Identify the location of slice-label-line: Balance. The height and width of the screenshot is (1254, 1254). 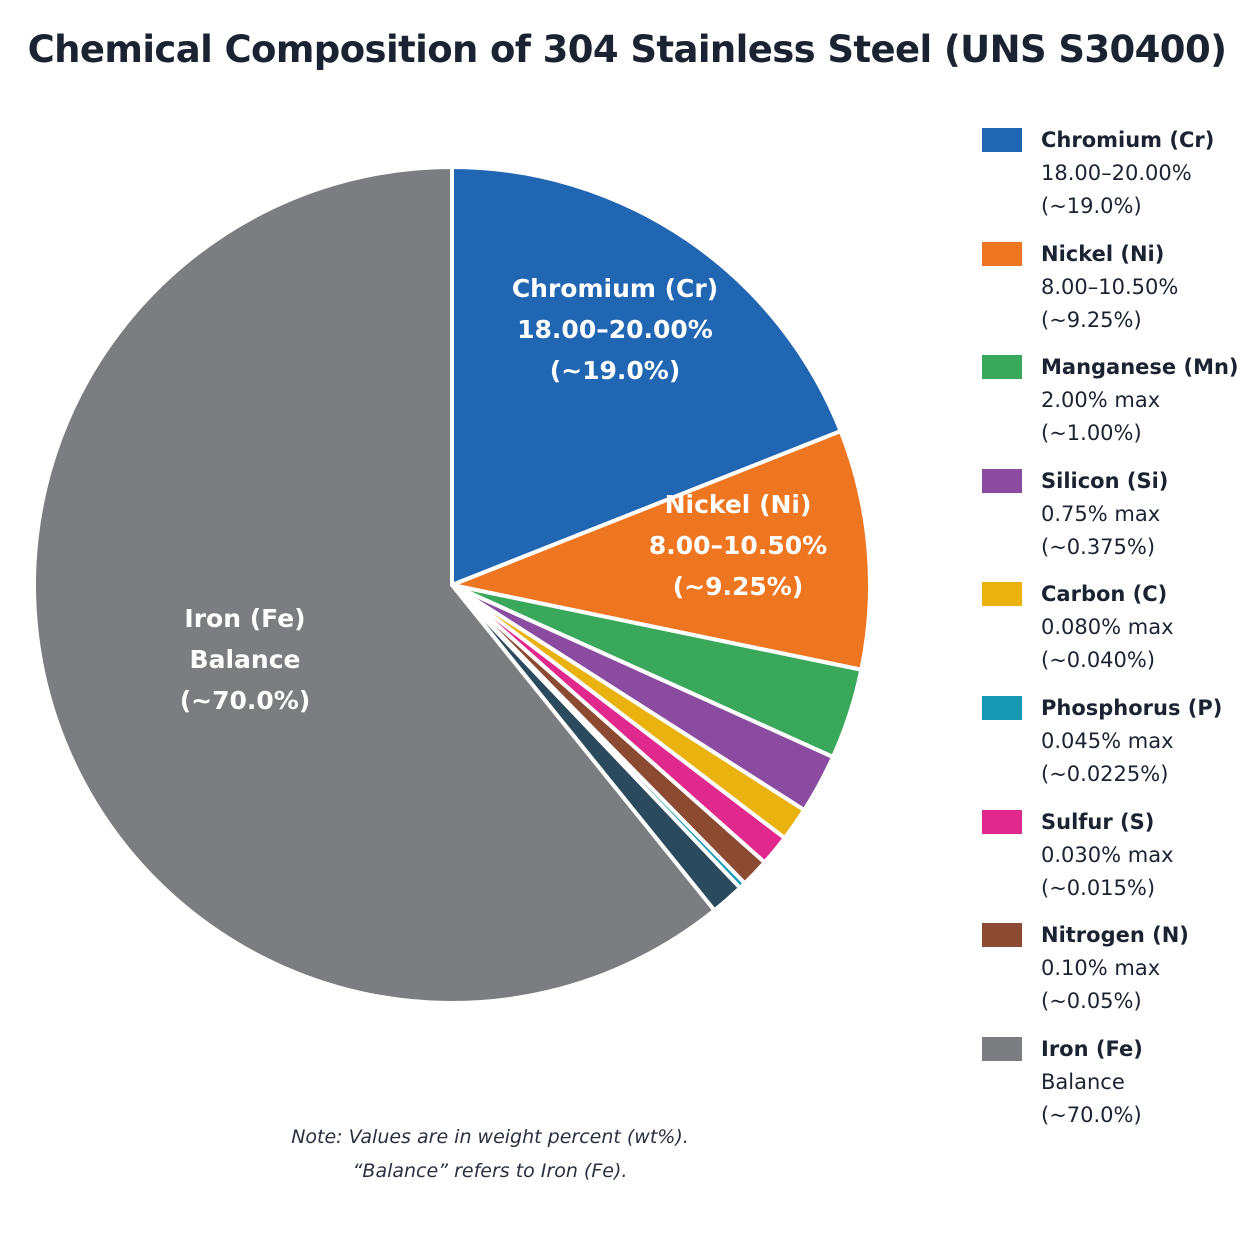
(245, 659).